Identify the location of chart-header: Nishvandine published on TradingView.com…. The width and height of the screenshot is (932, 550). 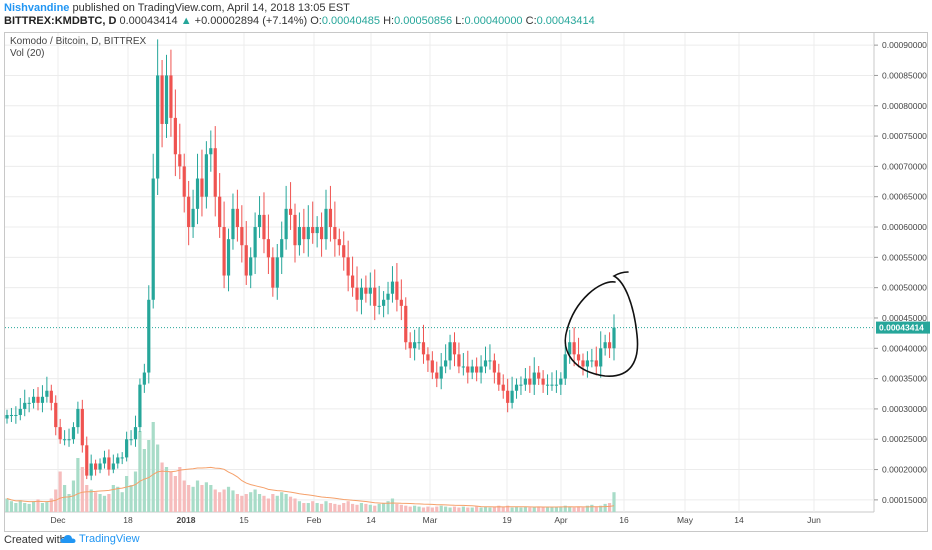
(466, 16).